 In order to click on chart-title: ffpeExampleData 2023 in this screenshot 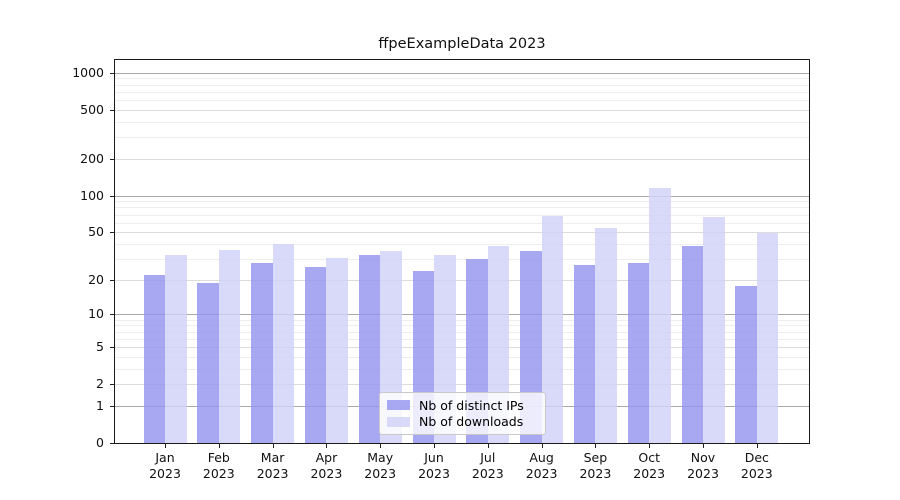, I will do `click(462, 44)`.